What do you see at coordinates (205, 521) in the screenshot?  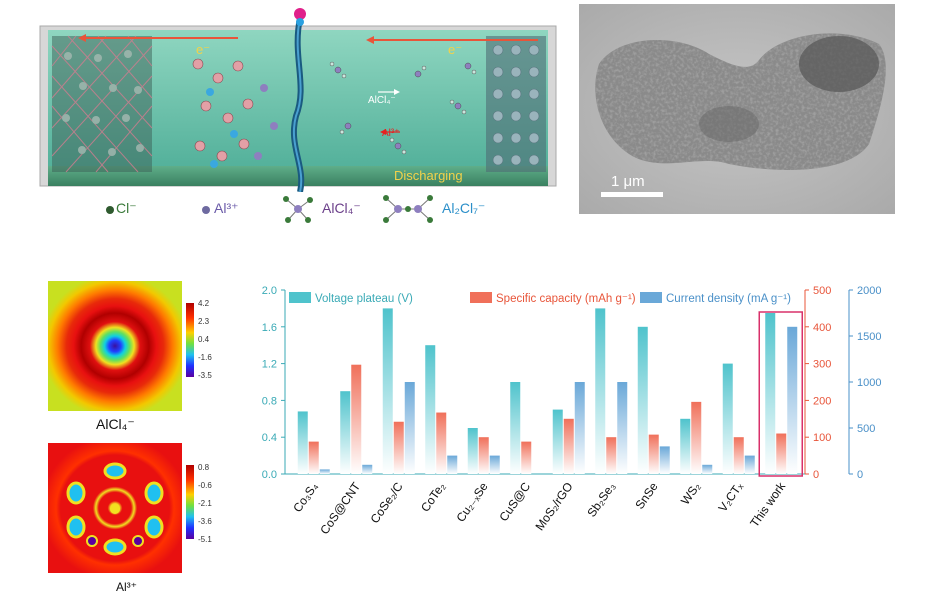 I see `al3-cbar-tick-3: -3.6` at bounding box center [205, 521].